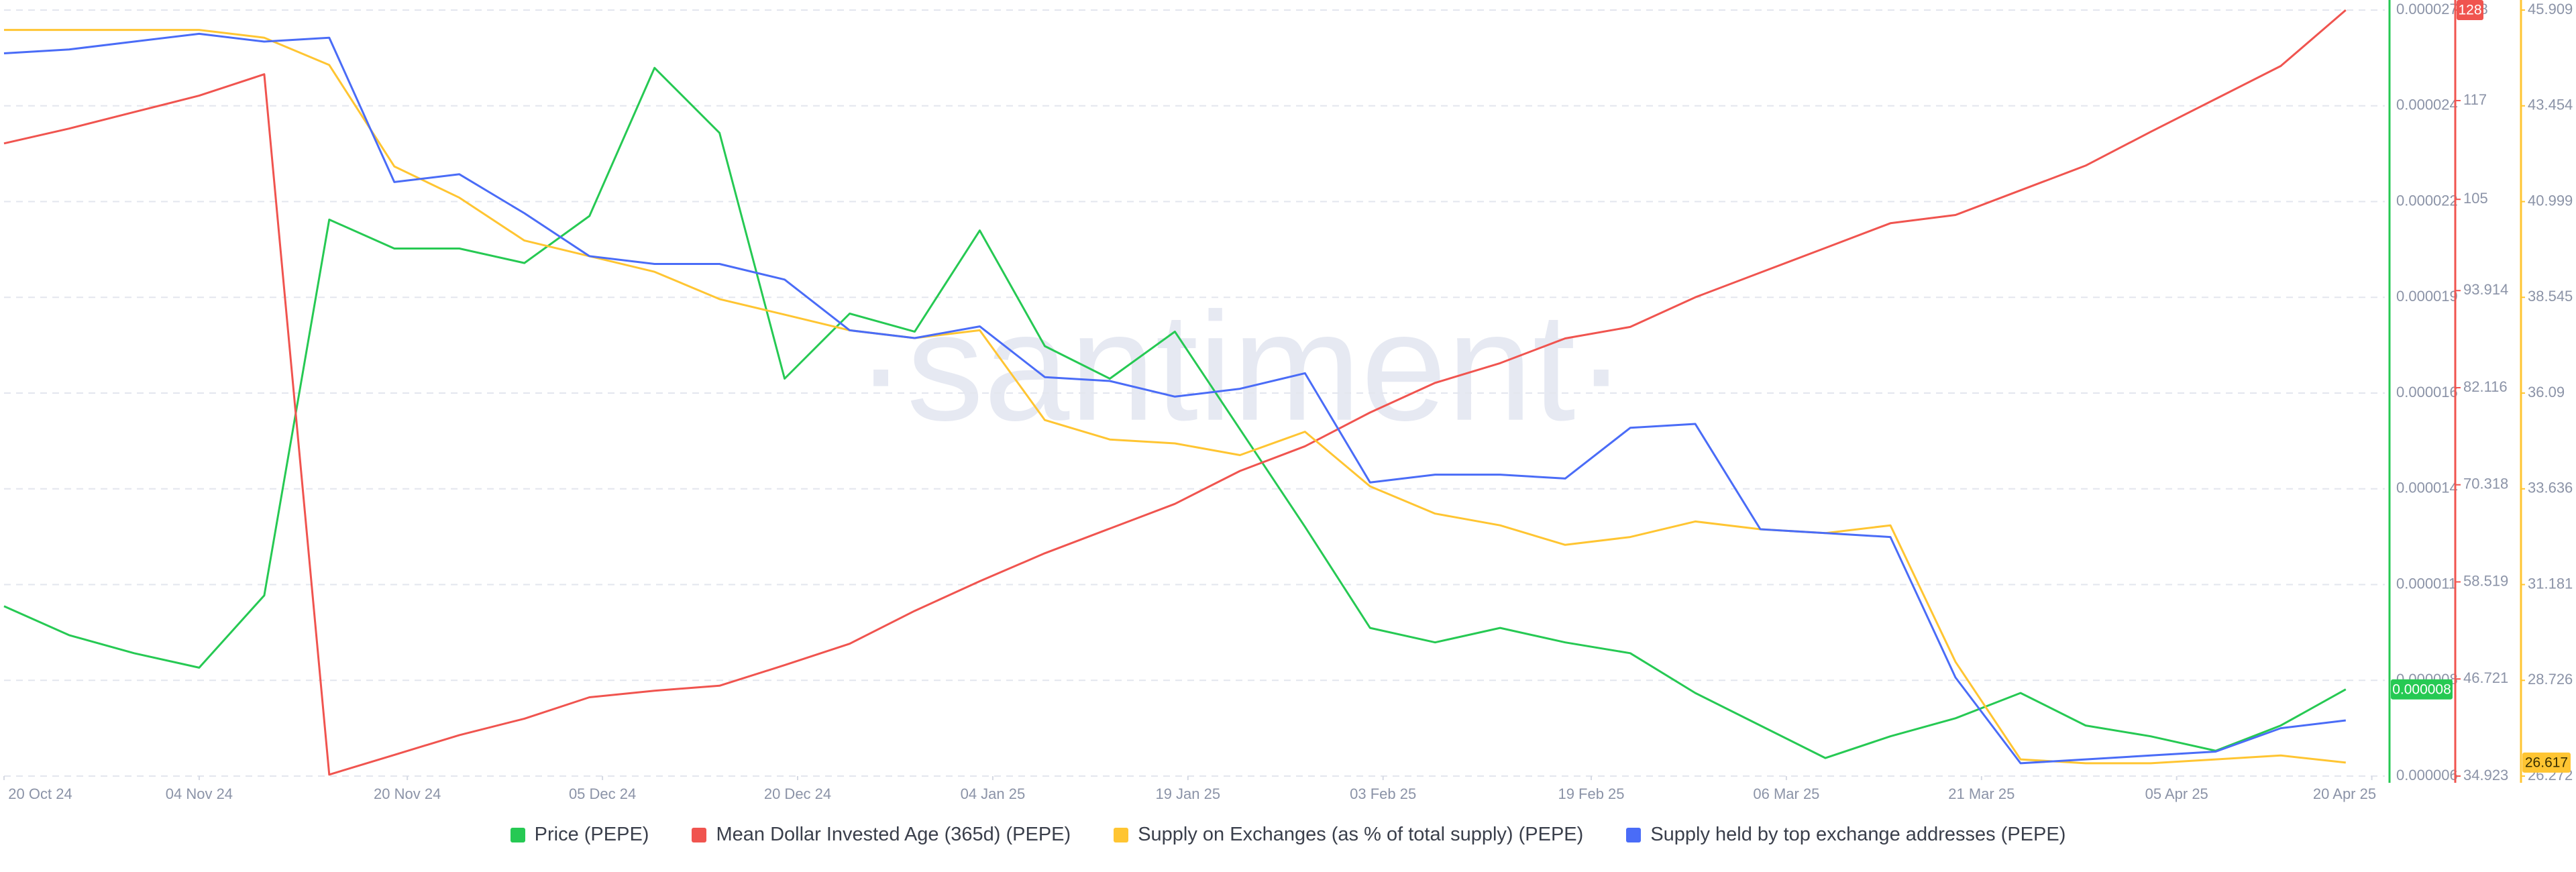 The image size is (2576, 872). What do you see at coordinates (1981, 793) in the screenshot?
I see `x-tick-label: 21 Mar 25` at bounding box center [1981, 793].